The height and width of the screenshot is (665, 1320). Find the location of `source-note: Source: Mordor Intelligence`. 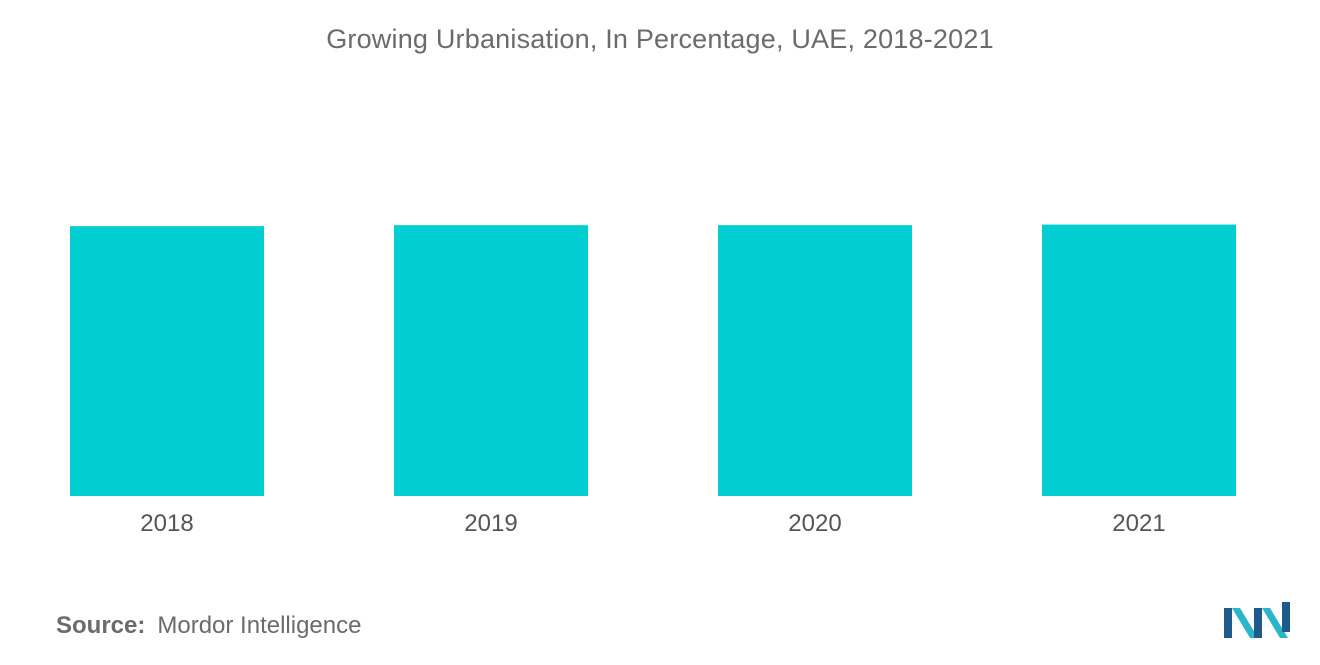

source-note: Source: Mordor Intelligence is located at coordinates (208, 626).